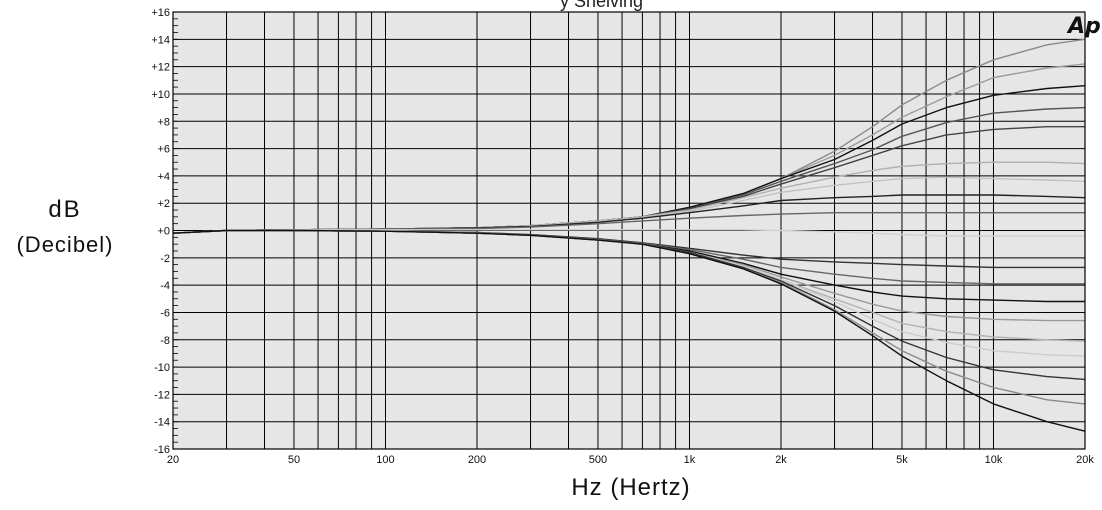  What do you see at coordinates (165, 313) in the screenshot?
I see `y-tick-label: -6` at bounding box center [165, 313].